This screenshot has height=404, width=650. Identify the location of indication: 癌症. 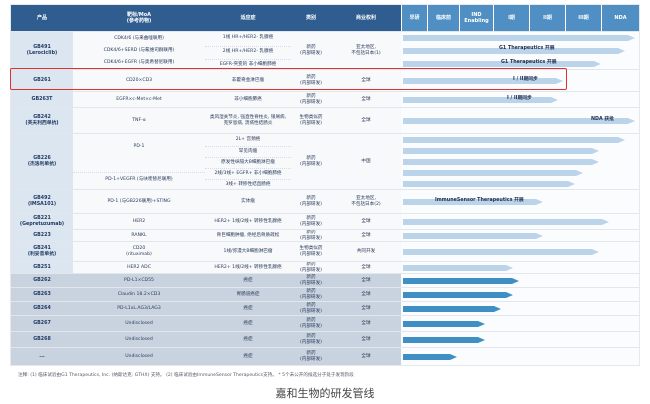
(248, 280).